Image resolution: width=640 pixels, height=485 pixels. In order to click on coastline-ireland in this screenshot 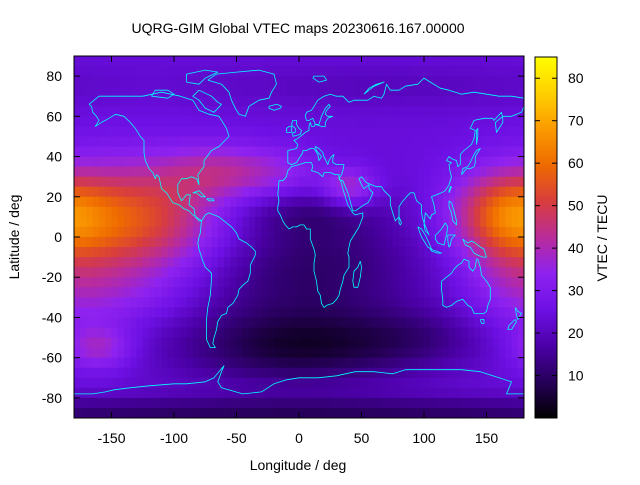, I will do `click(289, 129)`.